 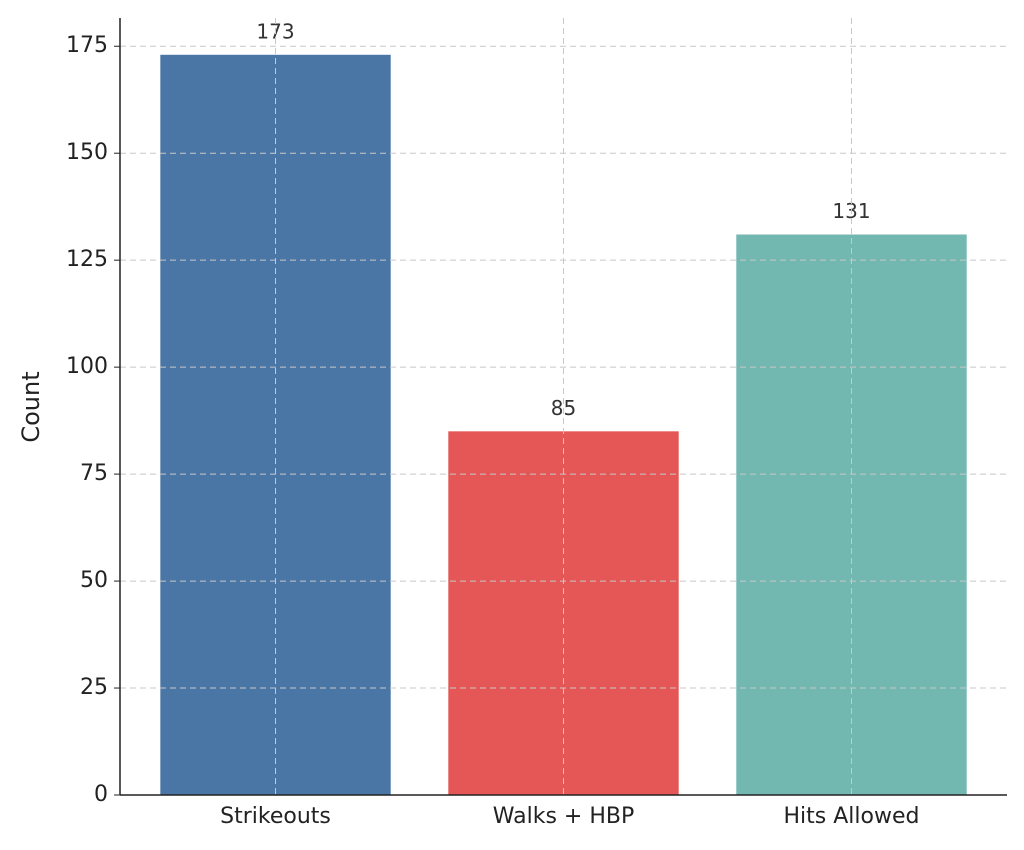 What do you see at coordinates (101, 794) in the screenshot?
I see `y-tick-label: 0` at bounding box center [101, 794].